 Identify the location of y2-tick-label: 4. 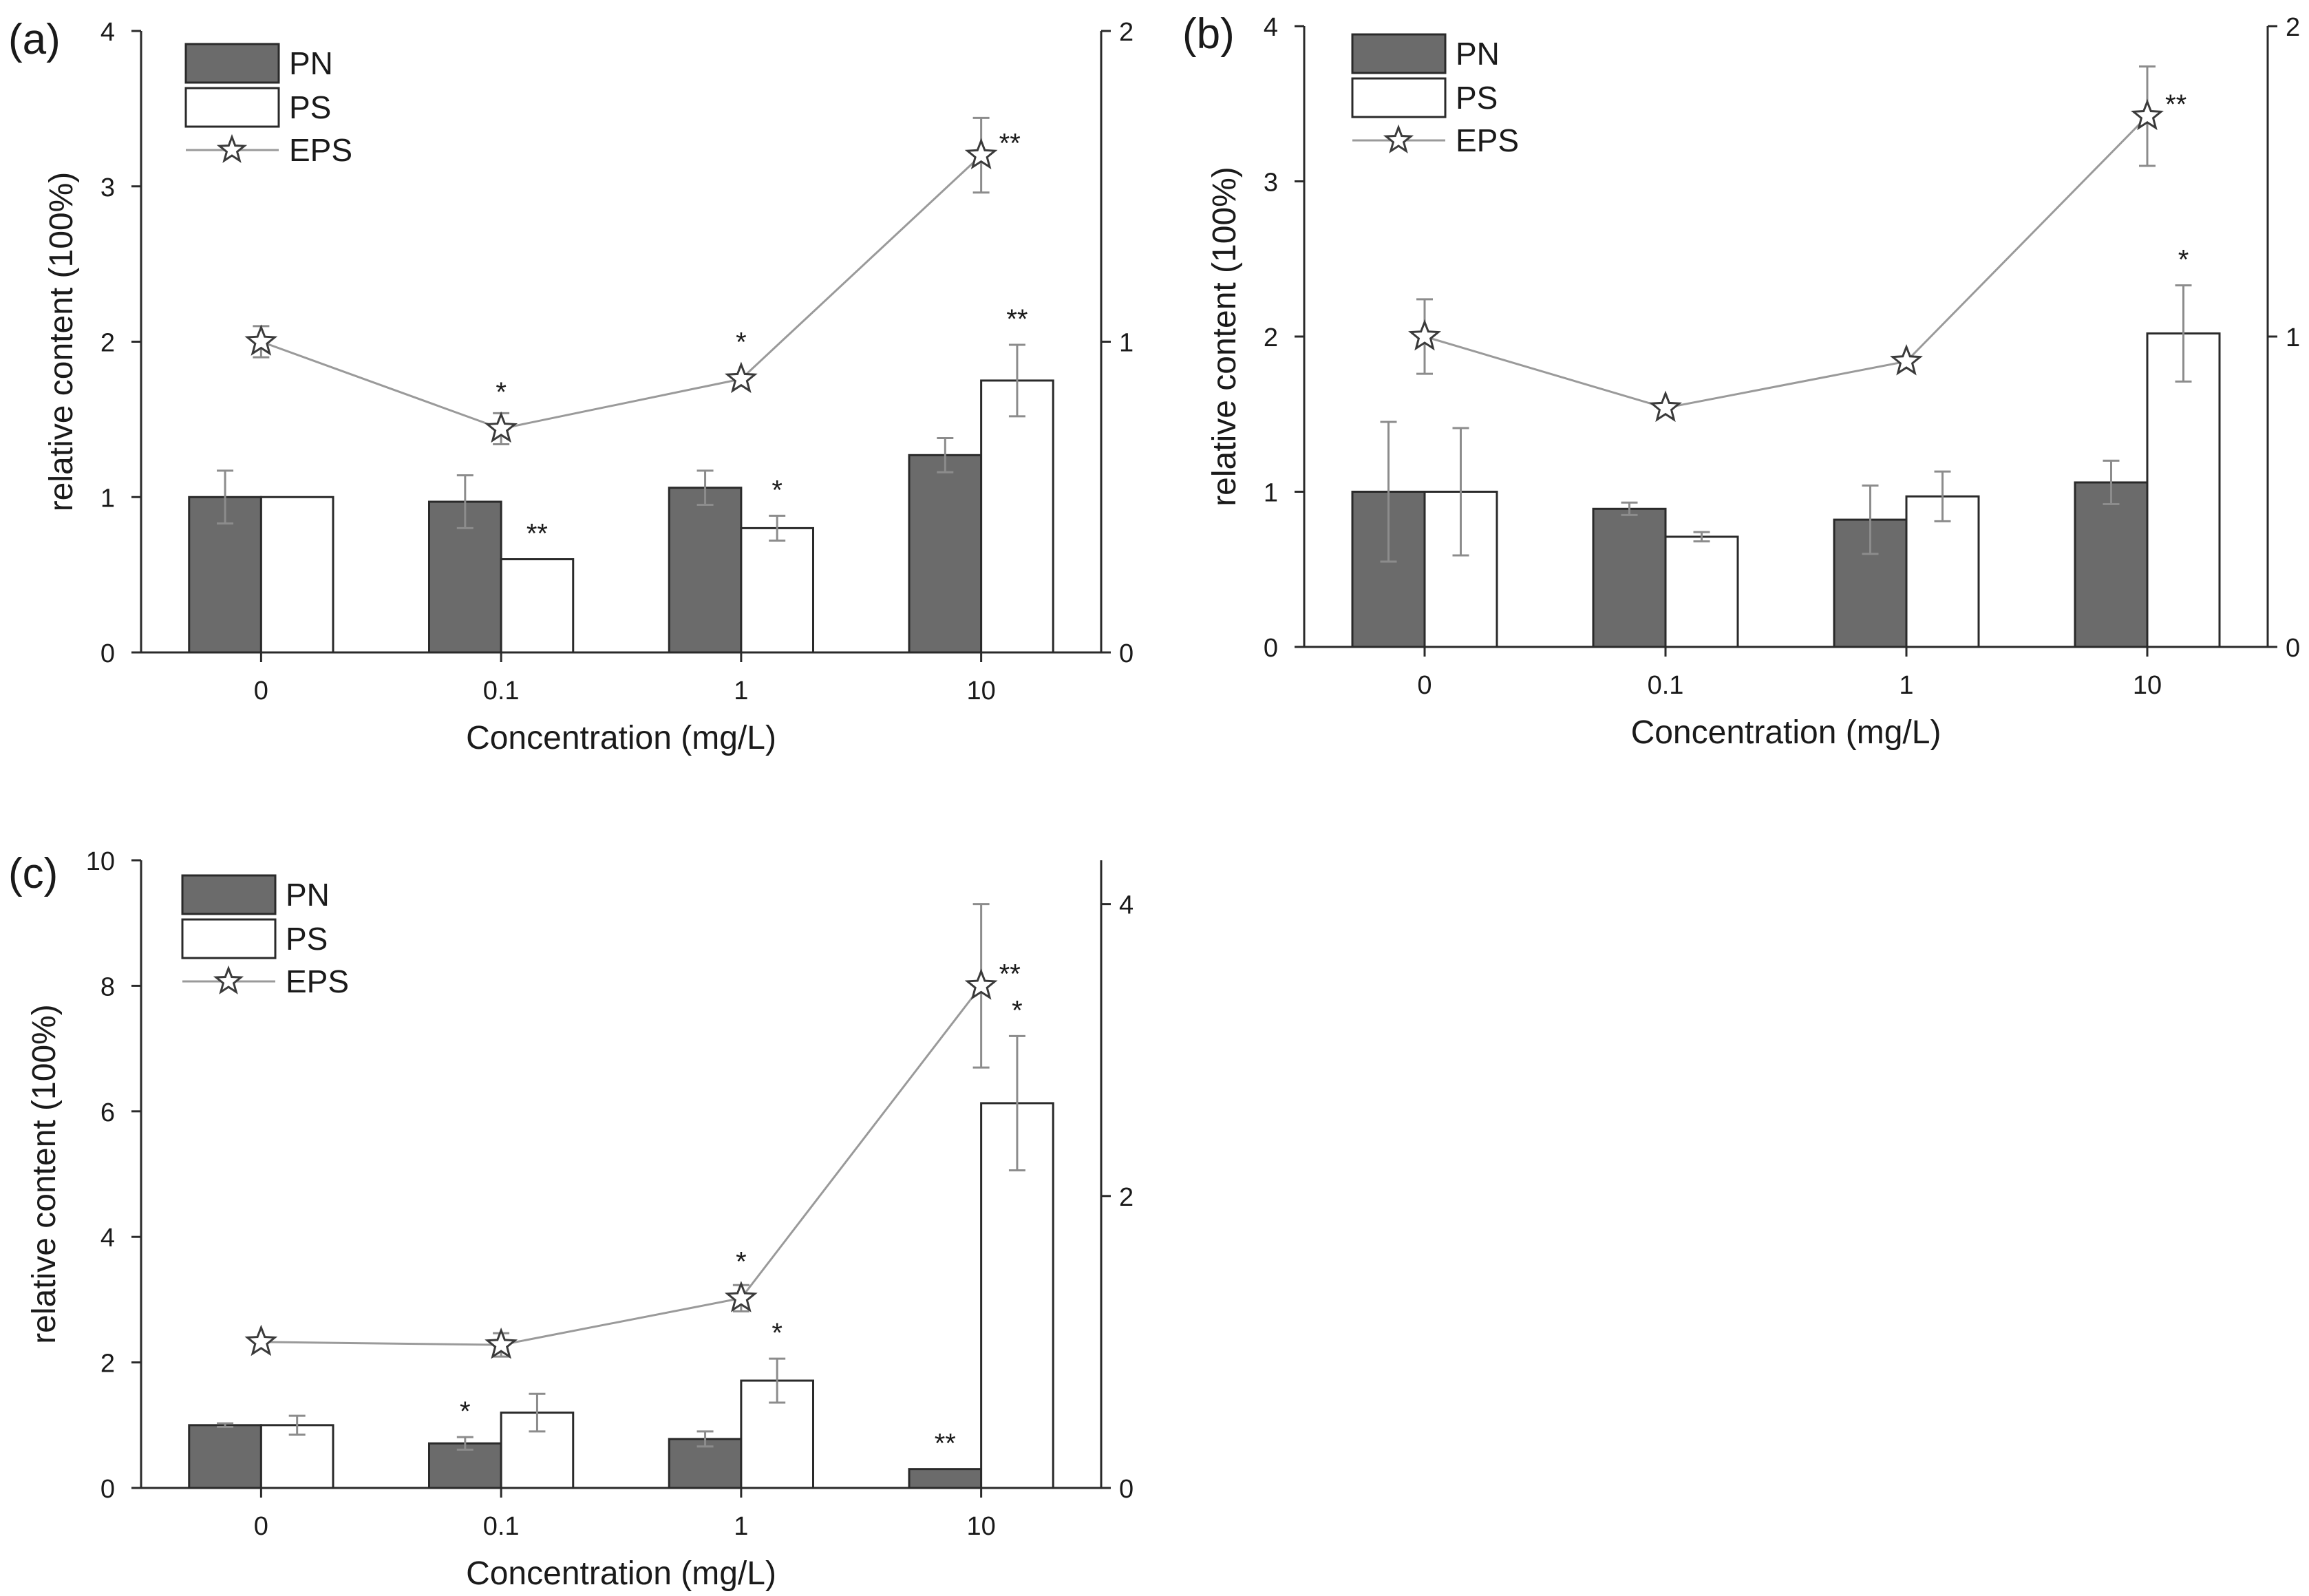
(1126, 905).